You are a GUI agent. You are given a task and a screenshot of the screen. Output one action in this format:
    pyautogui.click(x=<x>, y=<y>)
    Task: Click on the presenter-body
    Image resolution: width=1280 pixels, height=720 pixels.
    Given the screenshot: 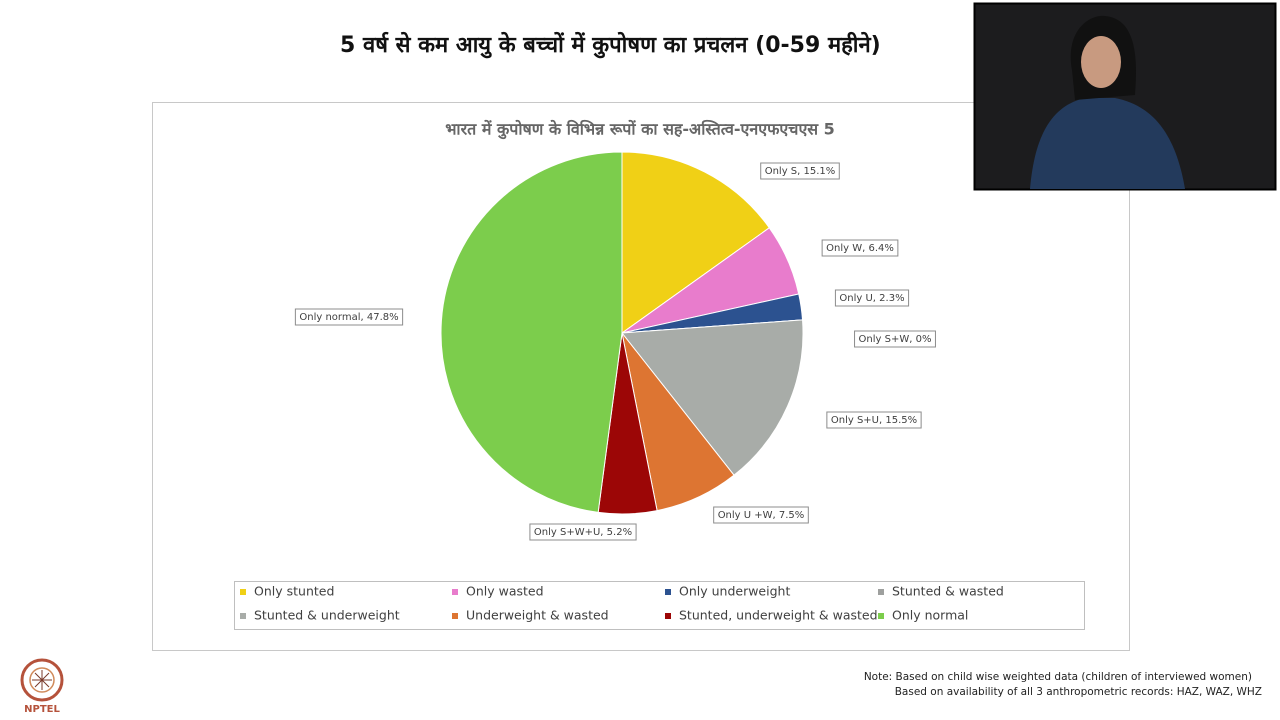 What is the action you would take?
    pyautogui.click(x=1107, y=143)
    